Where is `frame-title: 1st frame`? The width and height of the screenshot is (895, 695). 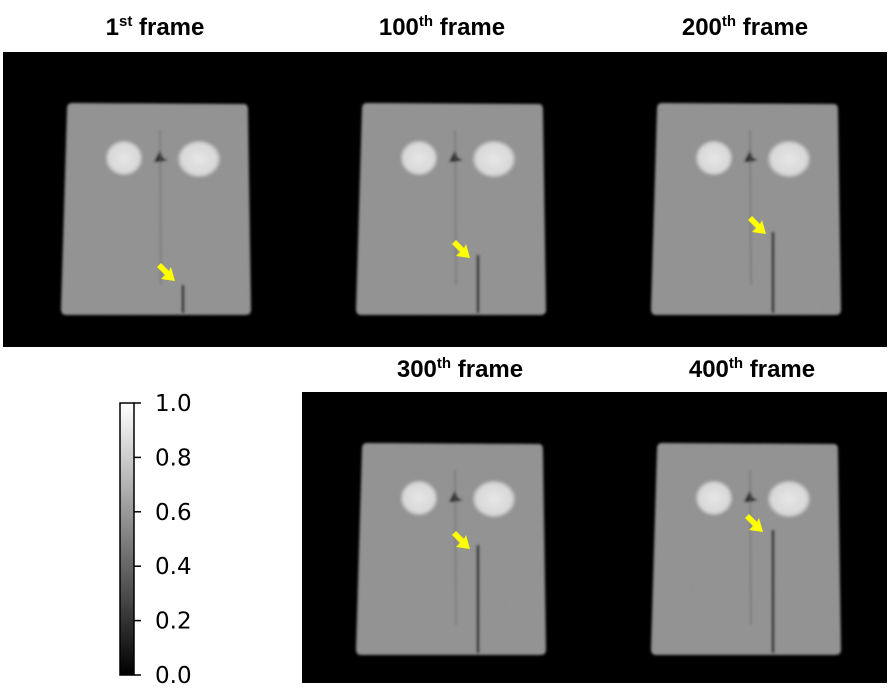
frame-title: 1st frame is located at coordinates (155, 27).